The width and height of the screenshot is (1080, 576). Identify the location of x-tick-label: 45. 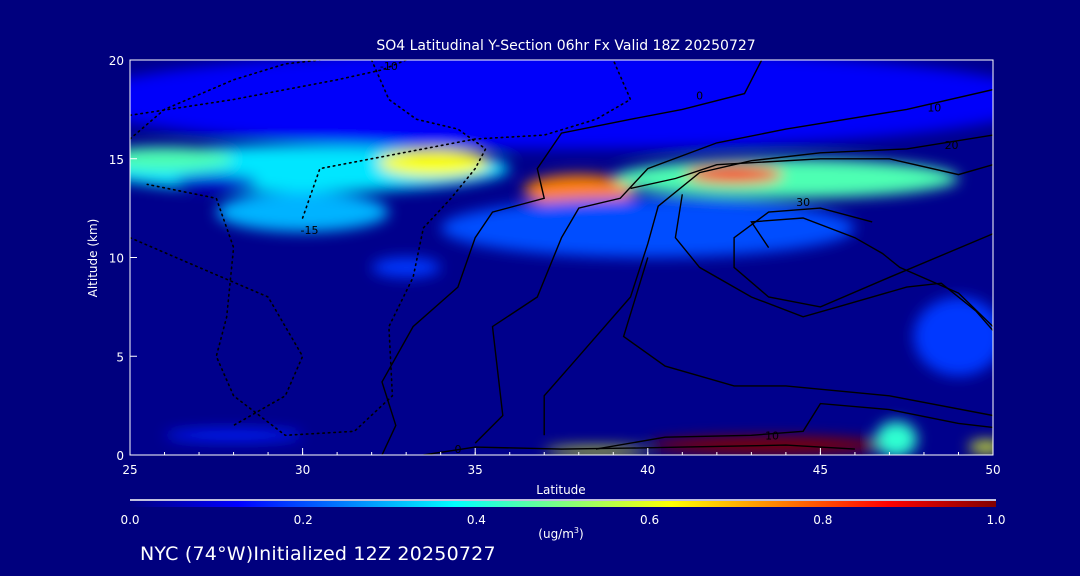
(820, 470).